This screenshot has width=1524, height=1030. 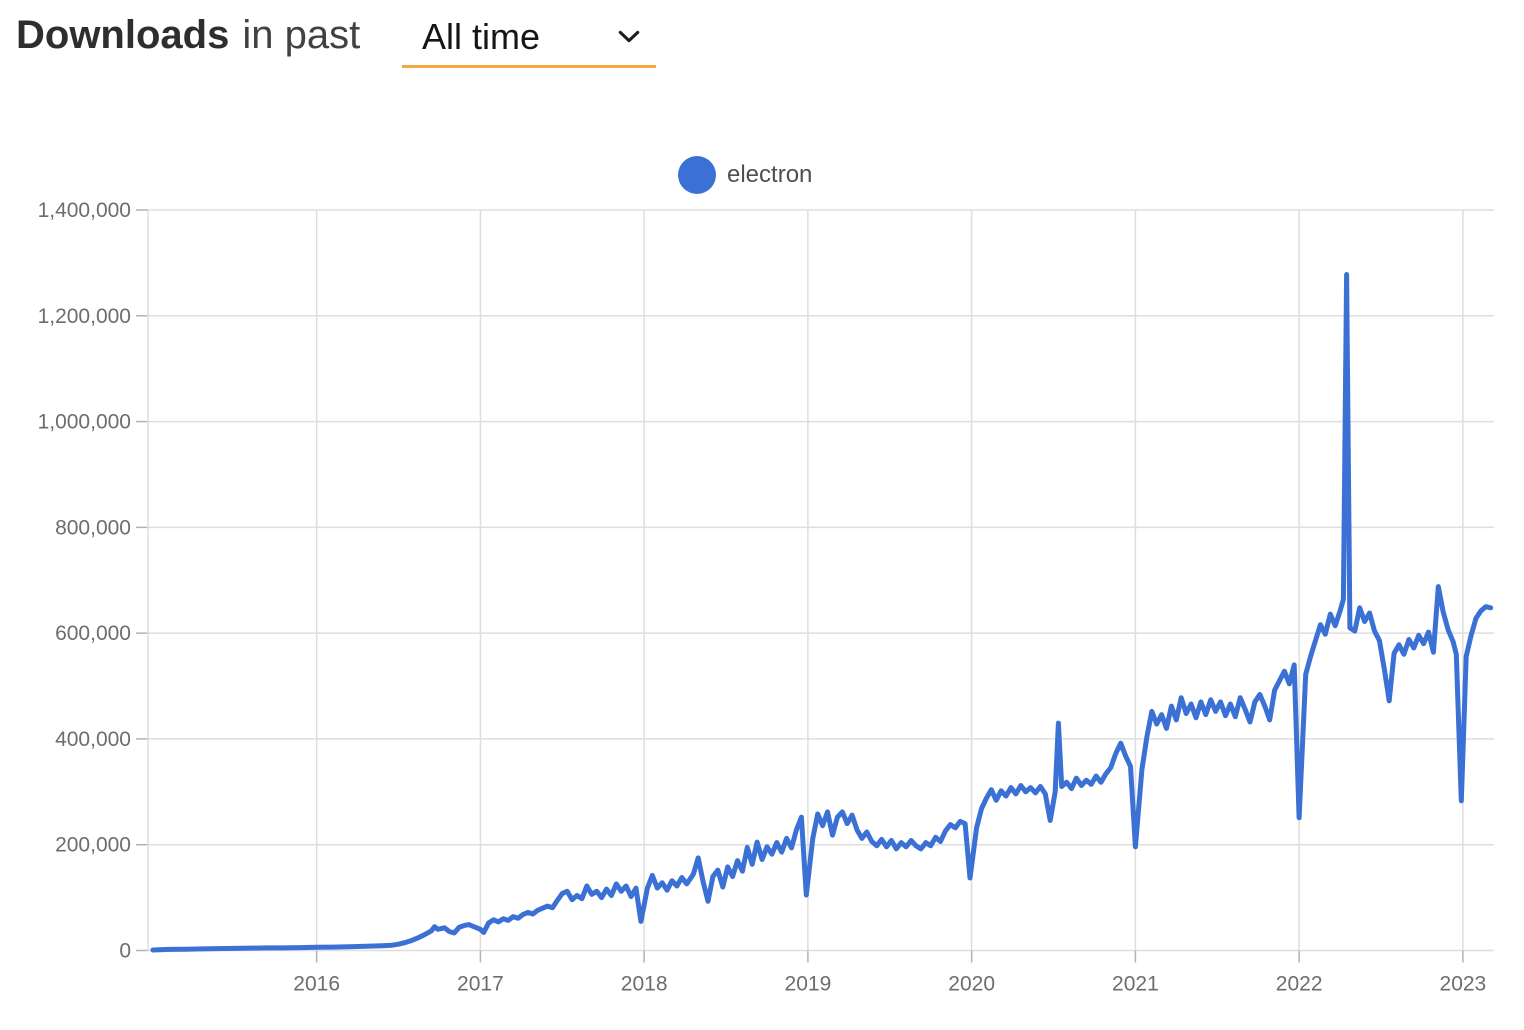 I want to click on y-axis-tick-label: 1,000,000, so click(x=84, y=422).